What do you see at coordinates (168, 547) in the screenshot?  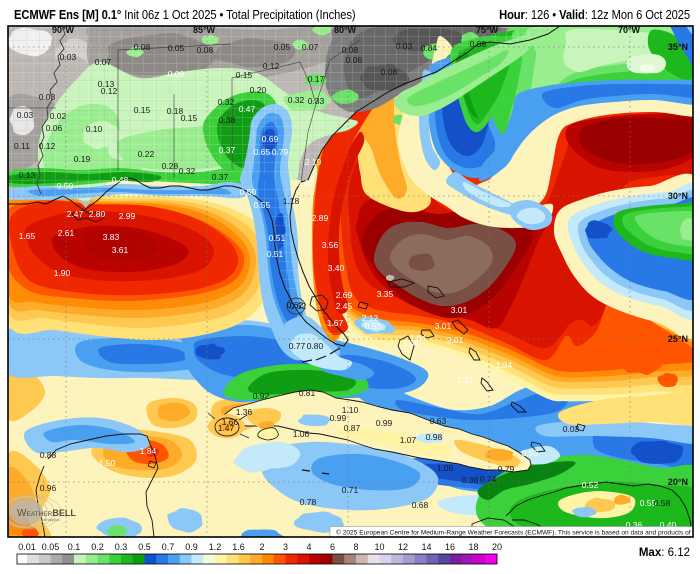 I see `svg-text: 0.7` at bounding box center [168, 547].